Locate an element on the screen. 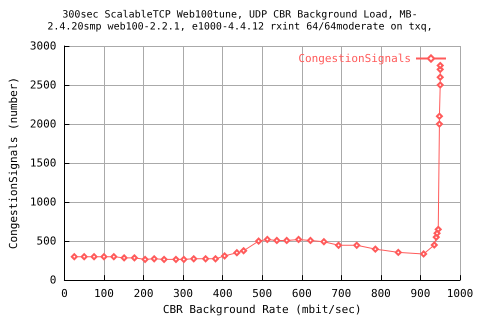 Image resolution: width=480 pixels, height=320 pixels. x-axis-title: CBR Background Rate (mbit/sec) is located at coordinates (262, 309).